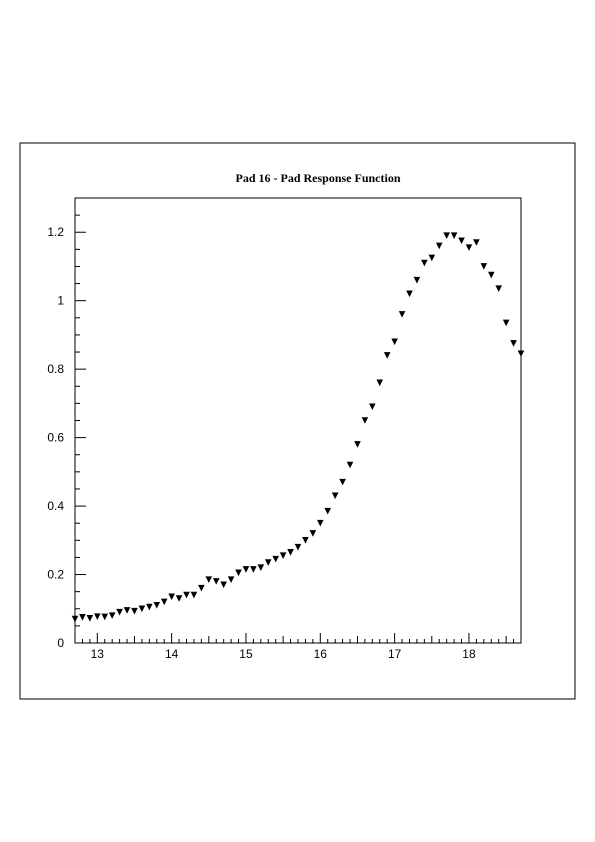  Describe the element at coordinates (321, 654) in the screenshot. I see `x-tick-label: 16` at that location.